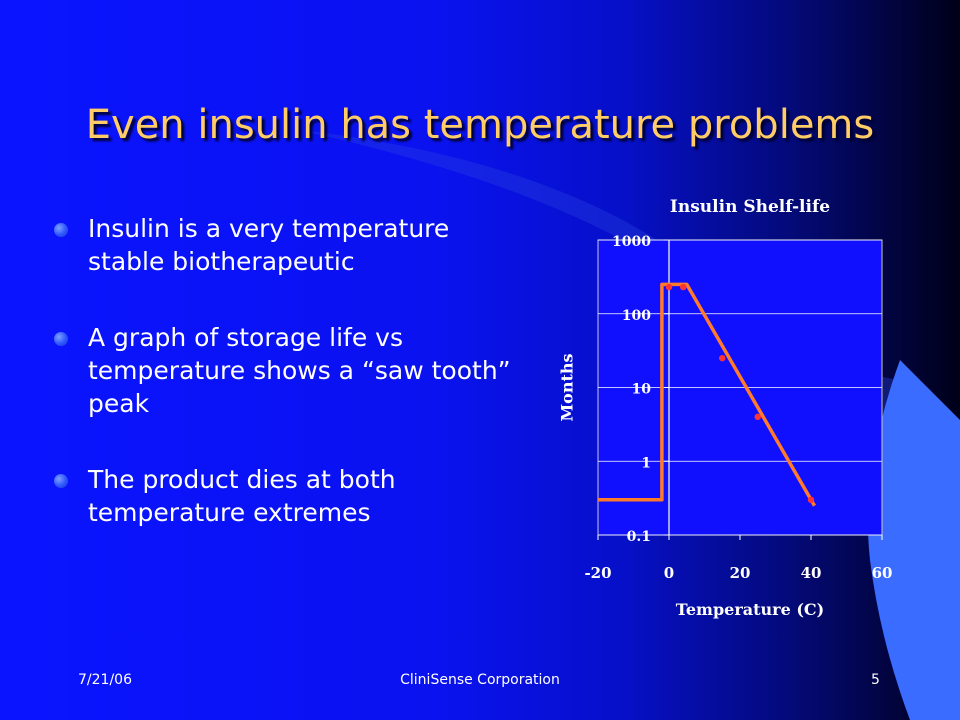  I want to click on x-tick-label: 60, so click(882, 573).